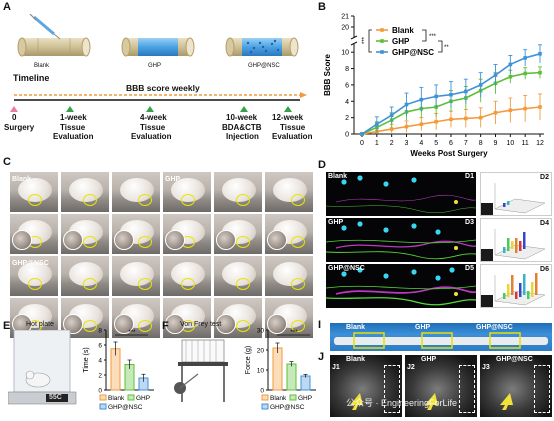 Image resolution: width=554 pixels, height=421 pixels. Describe the element at coordinates (125, 407) in the screenshot. I see `legend-label: GHP@NSC` at that location.